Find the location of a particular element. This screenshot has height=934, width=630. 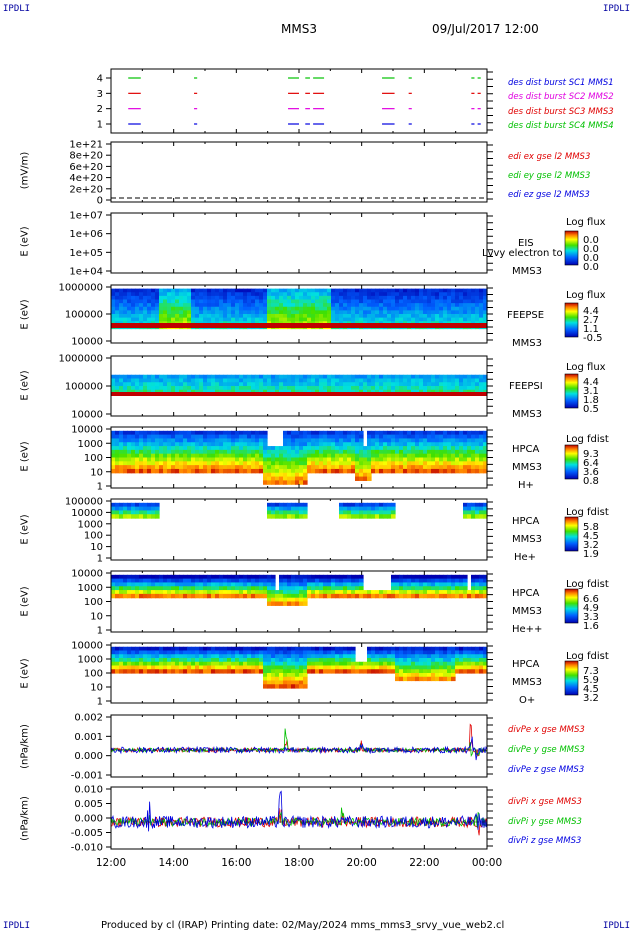

feepse-cb-val-0: 4.4 is located at coordinates (591, 311).